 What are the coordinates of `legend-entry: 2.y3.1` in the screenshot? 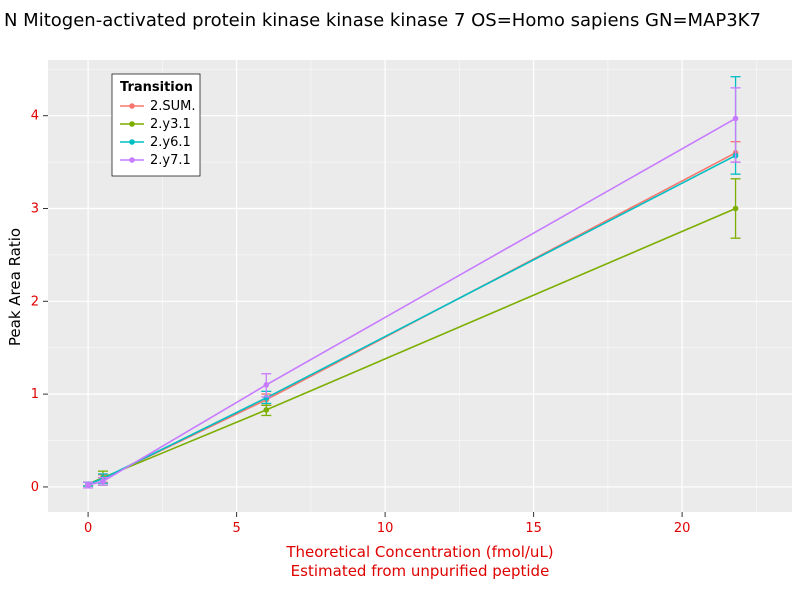 It's located at (155, 124).